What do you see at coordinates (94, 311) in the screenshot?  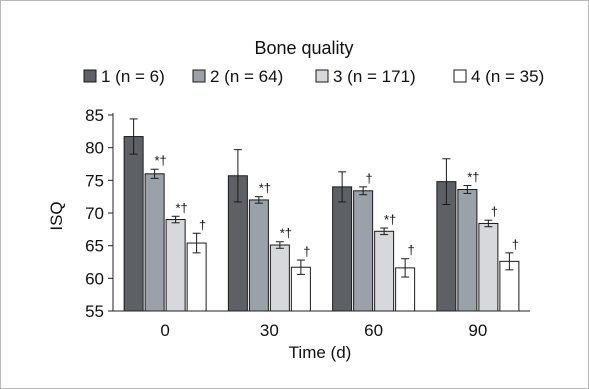 I see `y-tick-label: 55` at bounding box center [94, 311].